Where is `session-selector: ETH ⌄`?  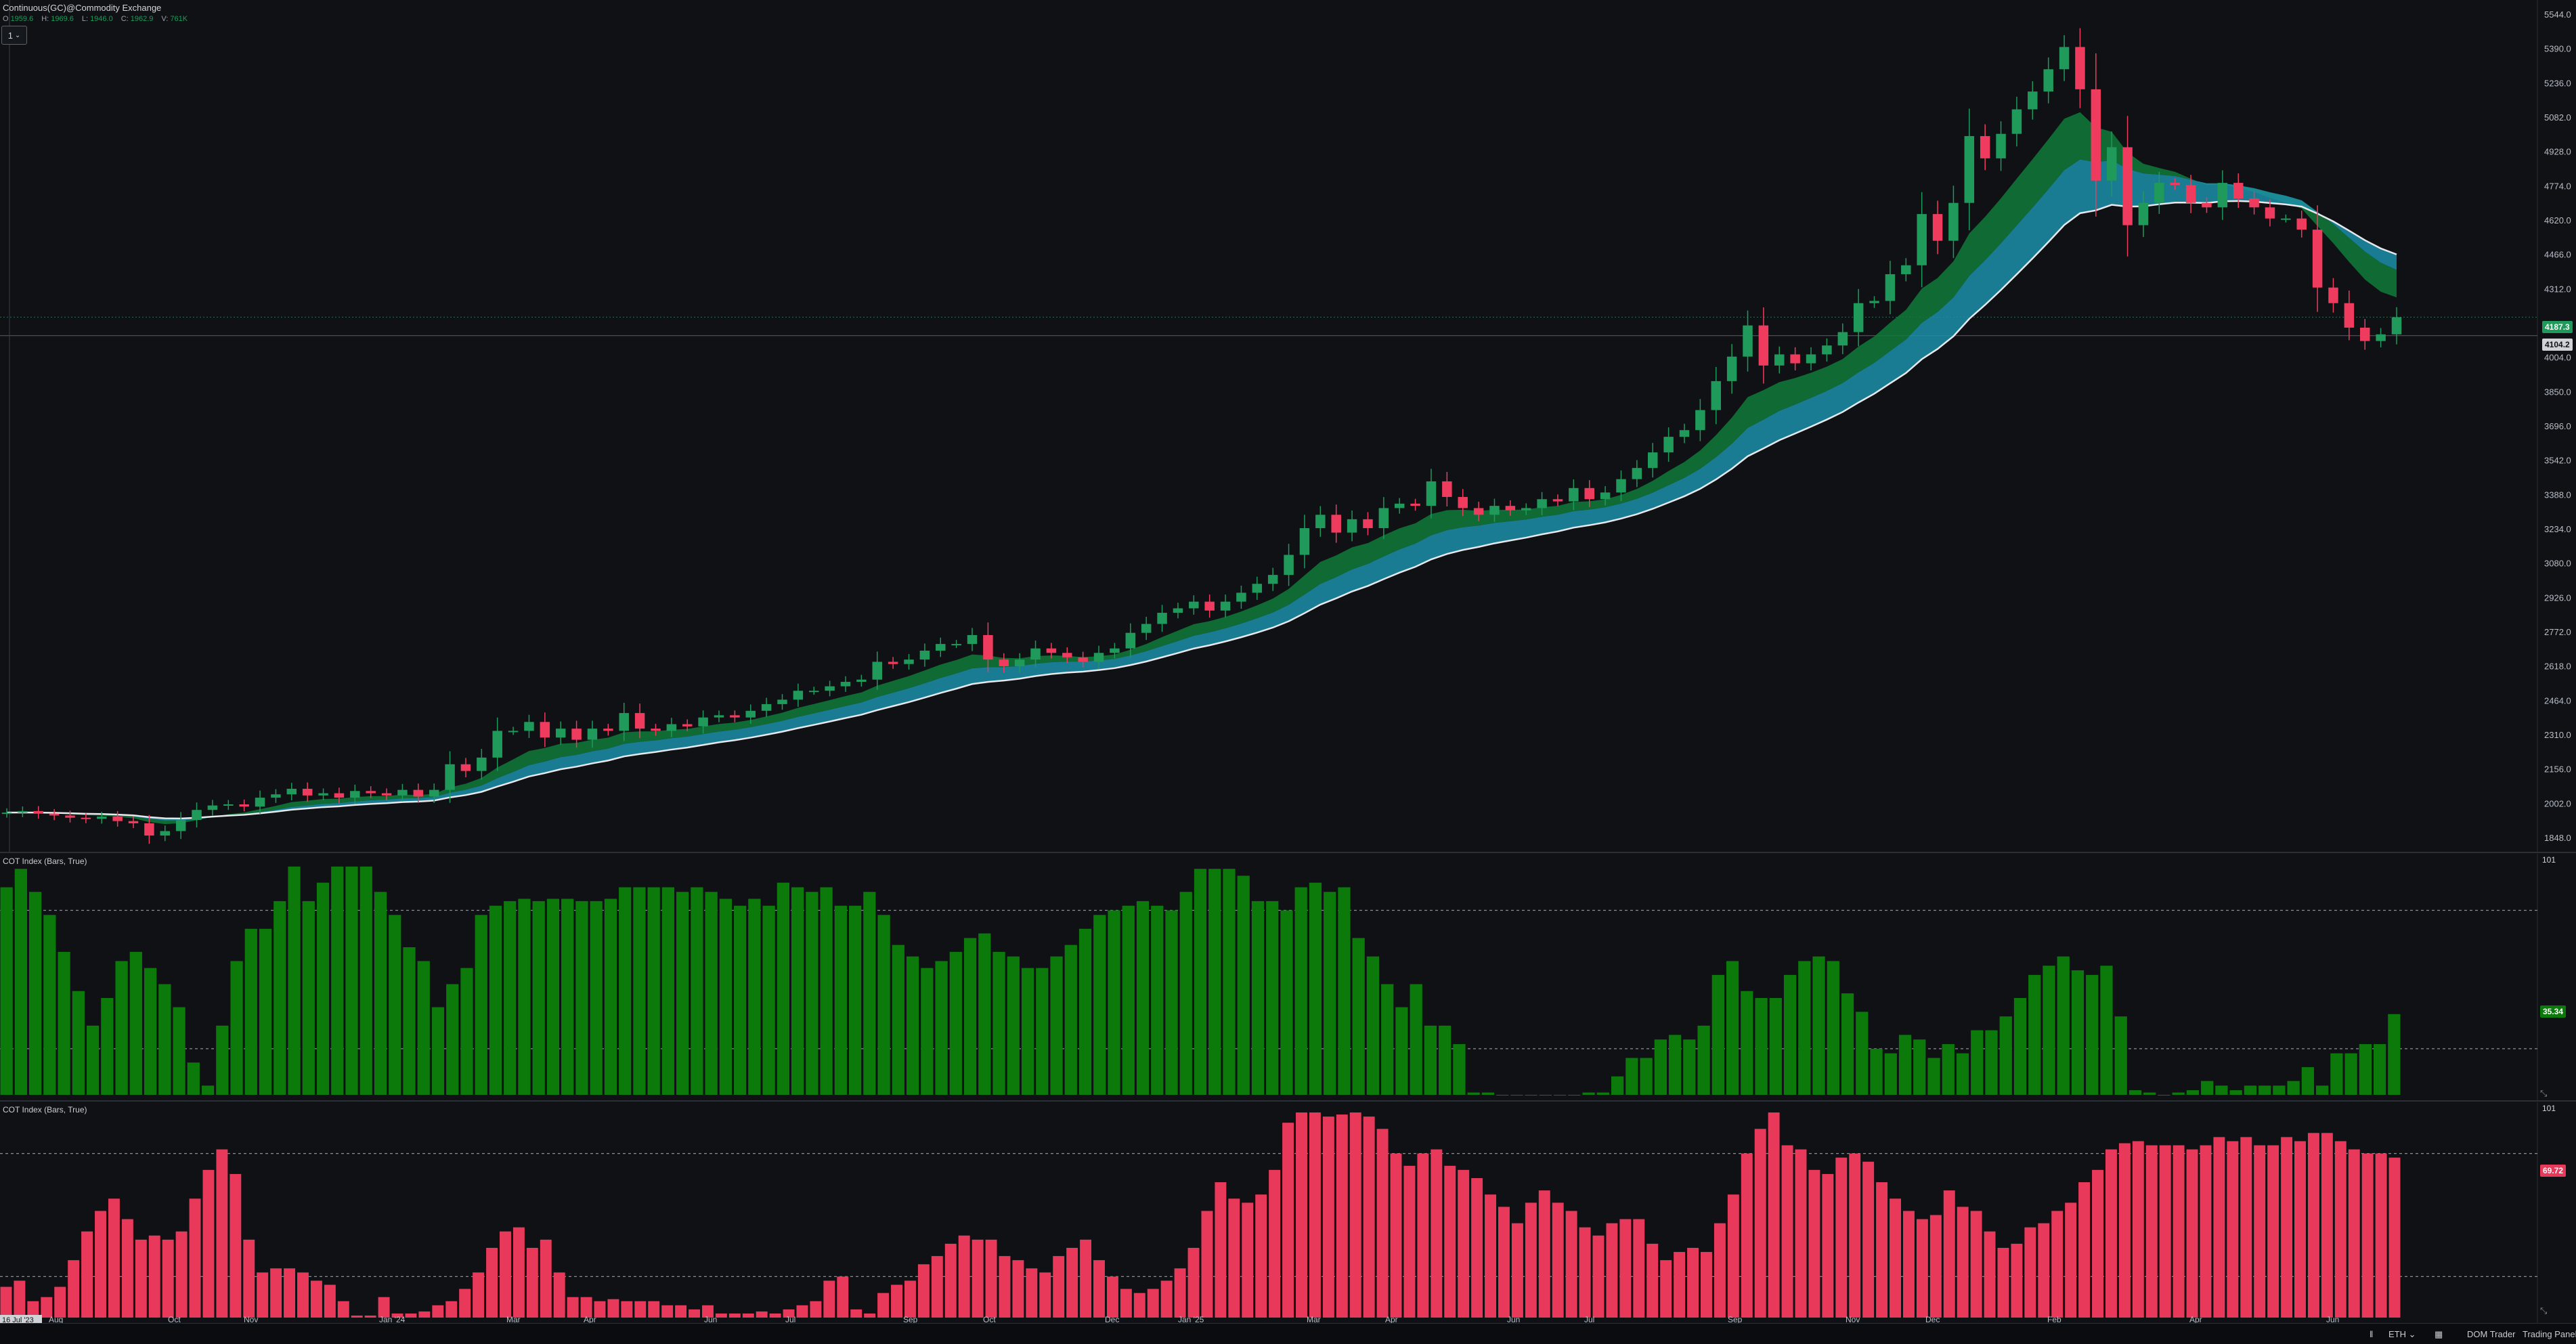
session-selector: ETH ⌄ is located at coordinates (2402, 1334).